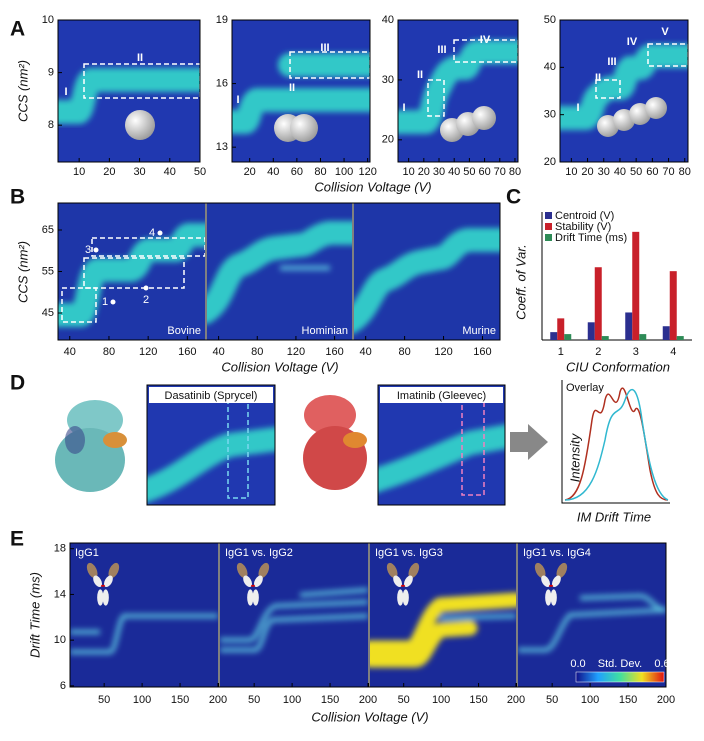 This screenshot has height=741, width=704. Describe the element at coordinates (615, 442) in the screenshot. I see `overlay-plot` at that location.